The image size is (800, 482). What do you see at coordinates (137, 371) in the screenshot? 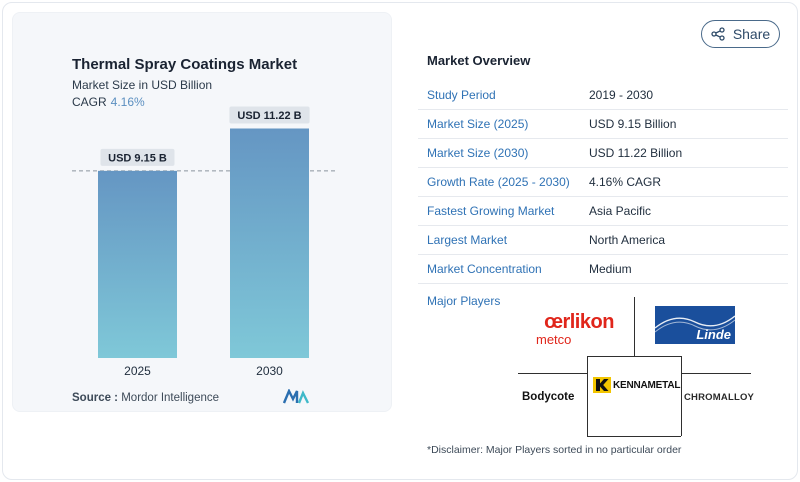
I see `x-tick-label: 2025` at bounding box center [137, 371].